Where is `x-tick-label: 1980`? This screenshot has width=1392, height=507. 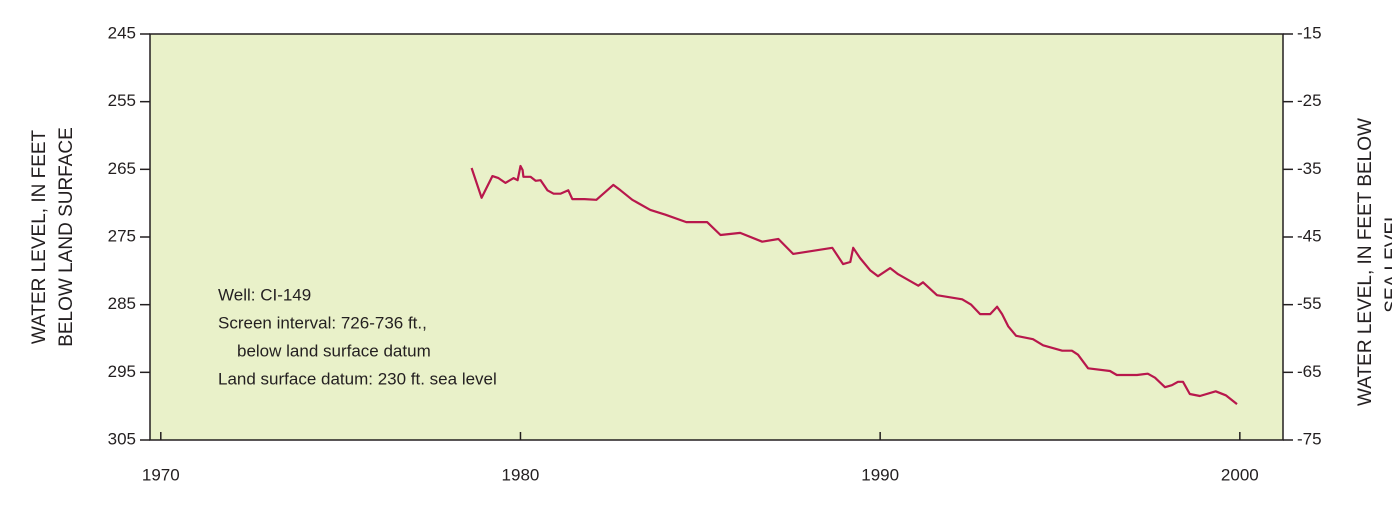 x-tick-label: 1980 is located at coordinates (521, 474).